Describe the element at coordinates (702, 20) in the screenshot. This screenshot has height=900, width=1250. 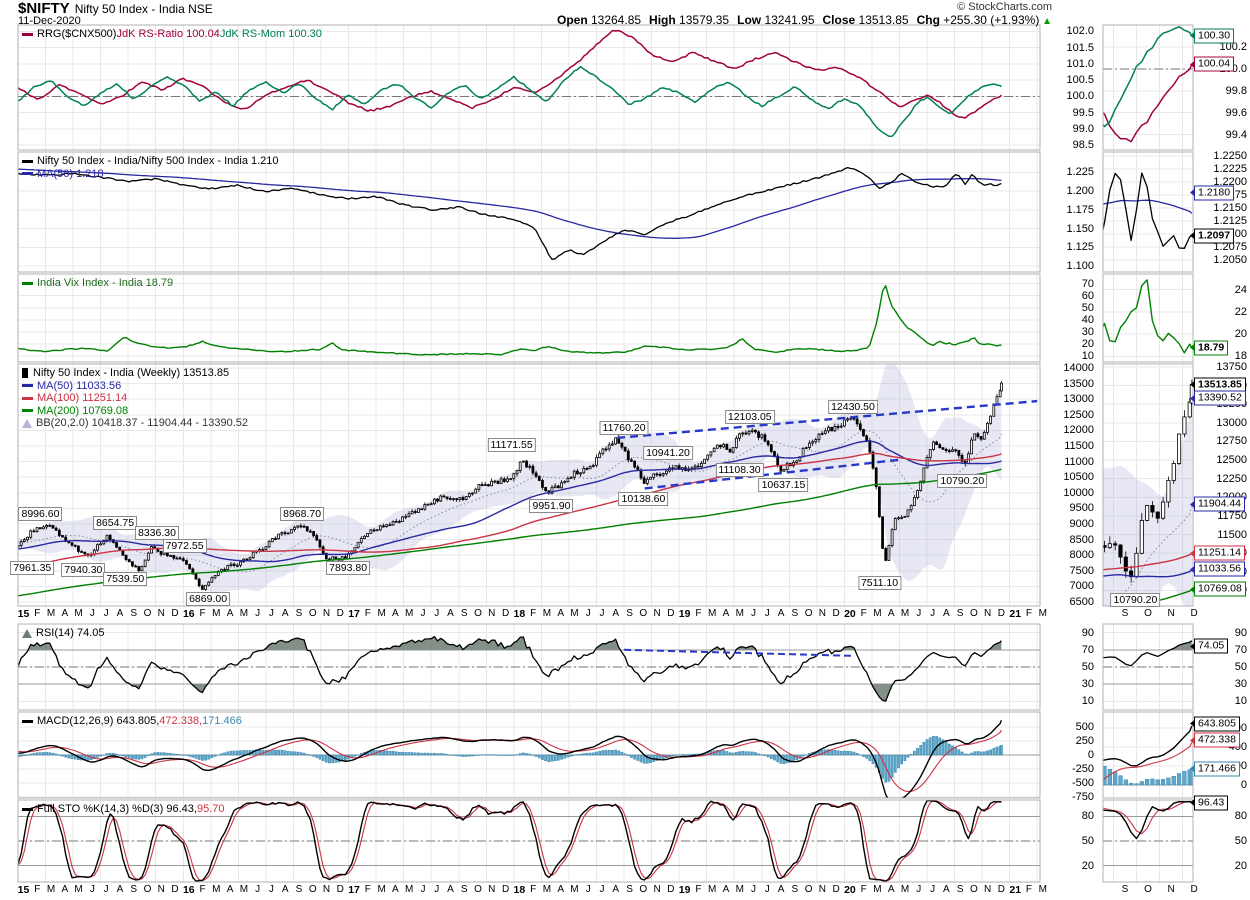
I see `quote-value: 13579.35` at that location.